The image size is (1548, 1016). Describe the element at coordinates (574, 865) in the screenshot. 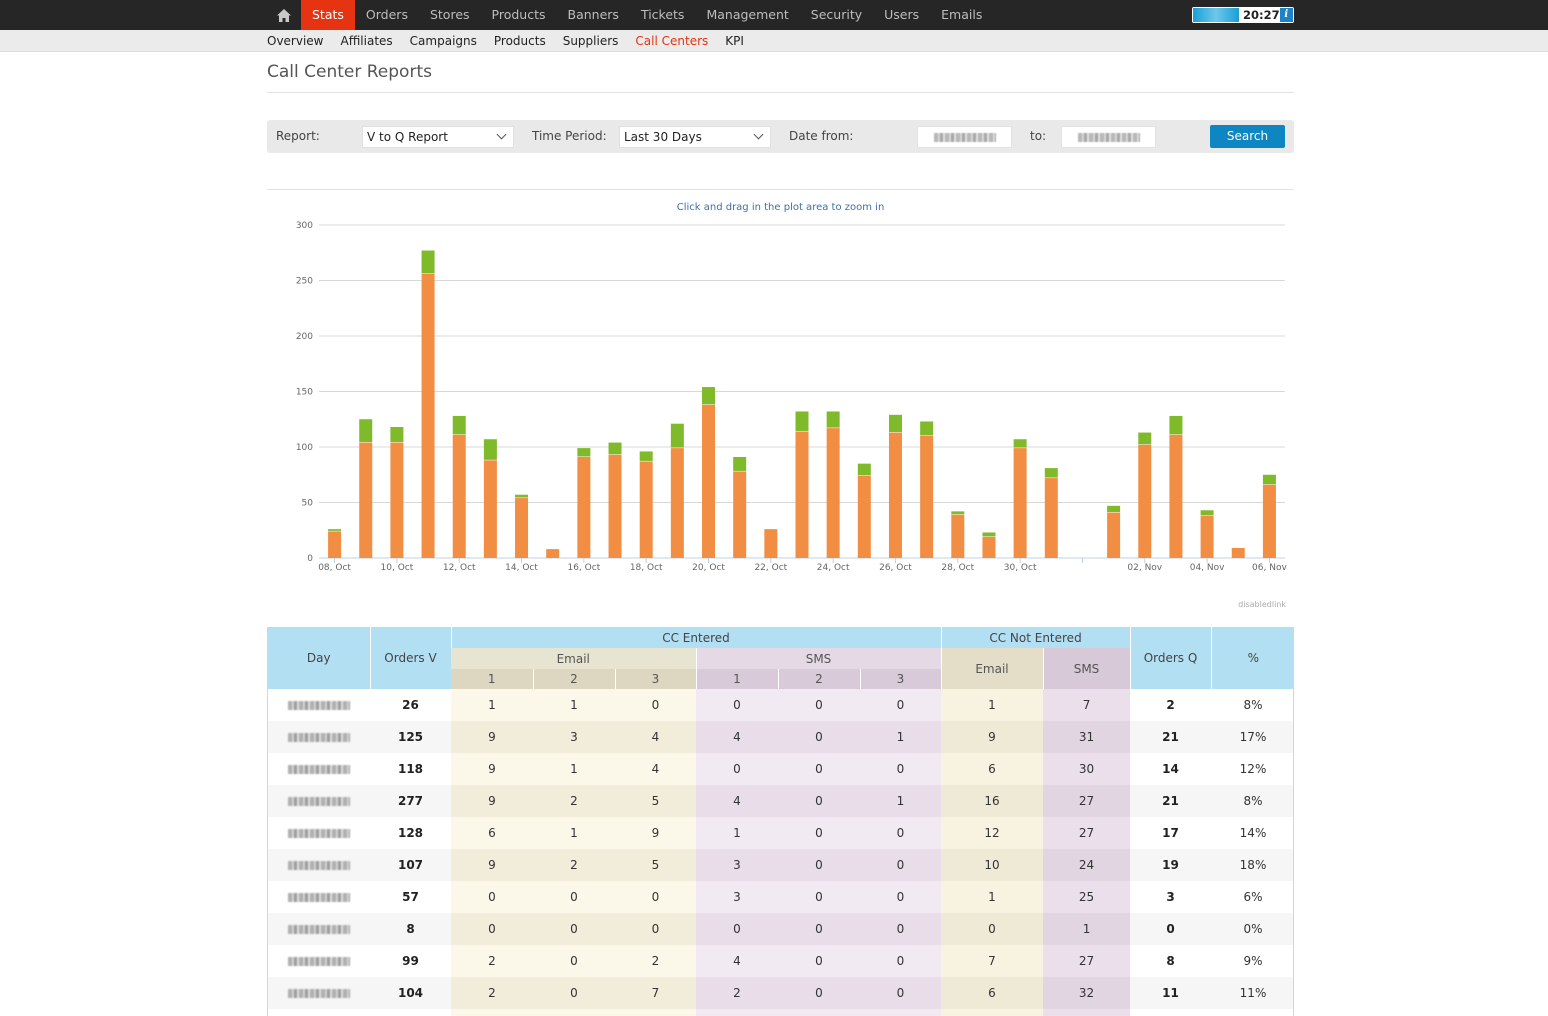

I see `cell-e2: 2` at that location.